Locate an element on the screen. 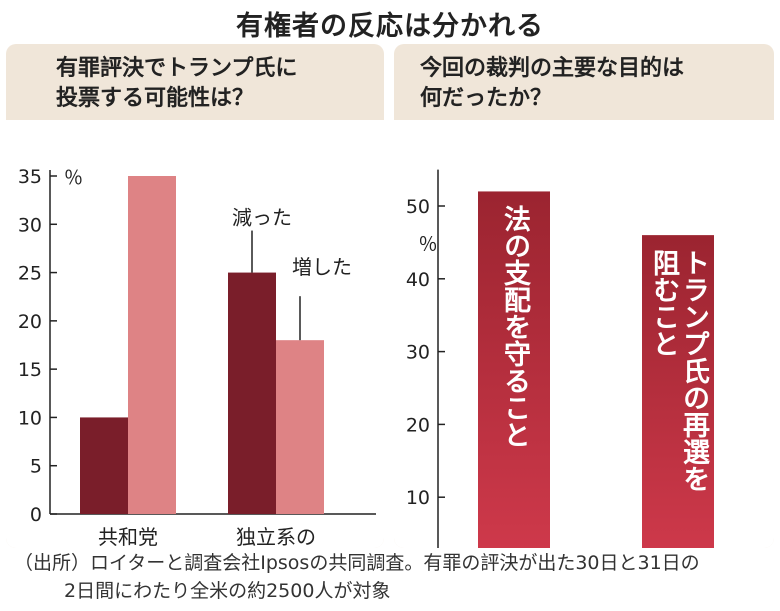  left-y-tick-label: 5 is located at coordinates (36, 467).